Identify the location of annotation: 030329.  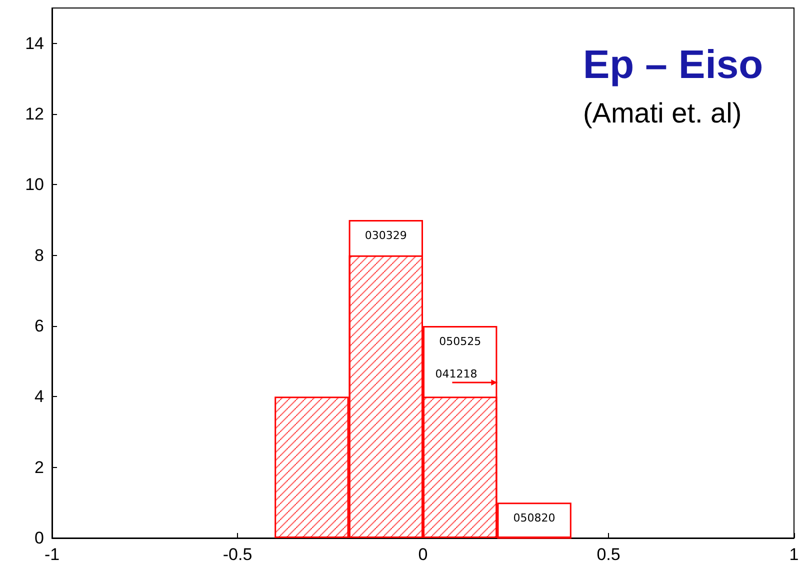
(385, 235).